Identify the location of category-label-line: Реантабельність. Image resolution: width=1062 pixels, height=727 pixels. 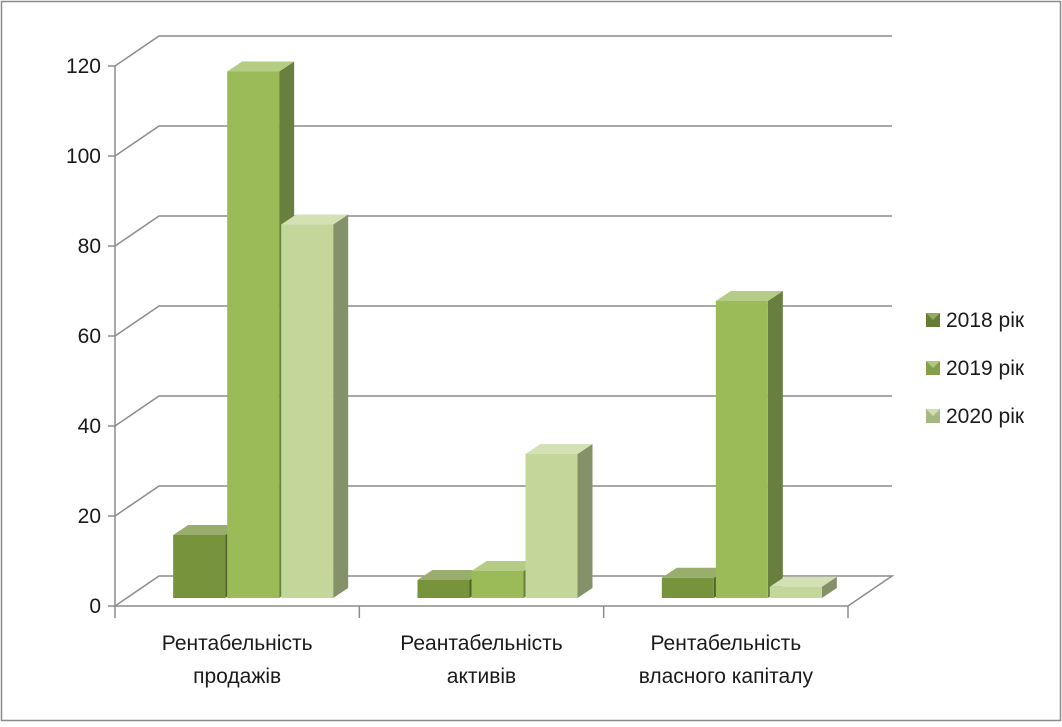
(481, 643).